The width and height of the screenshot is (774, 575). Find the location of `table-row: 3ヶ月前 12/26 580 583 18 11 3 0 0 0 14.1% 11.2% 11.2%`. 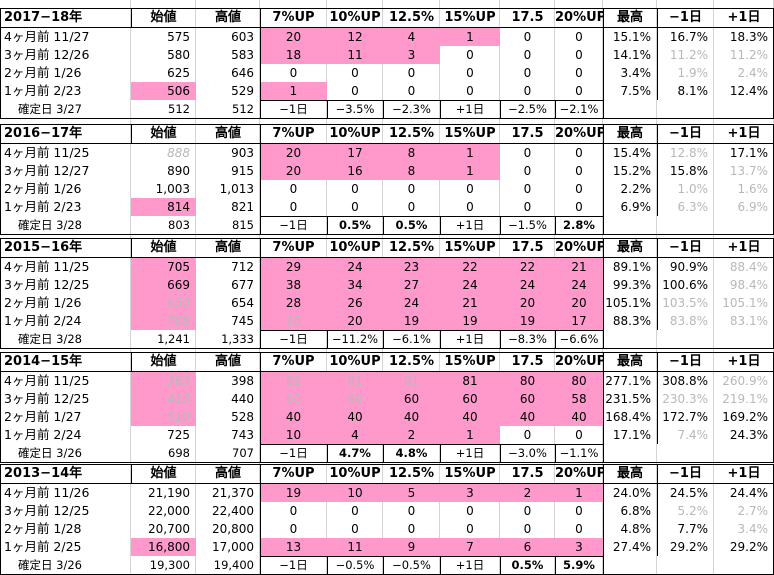

table-row: 3ヶ月前 12/26 580 583 18 11 3 0 0 0 14.1% 11.2% 11.2% is located at coordinates (387, 55).